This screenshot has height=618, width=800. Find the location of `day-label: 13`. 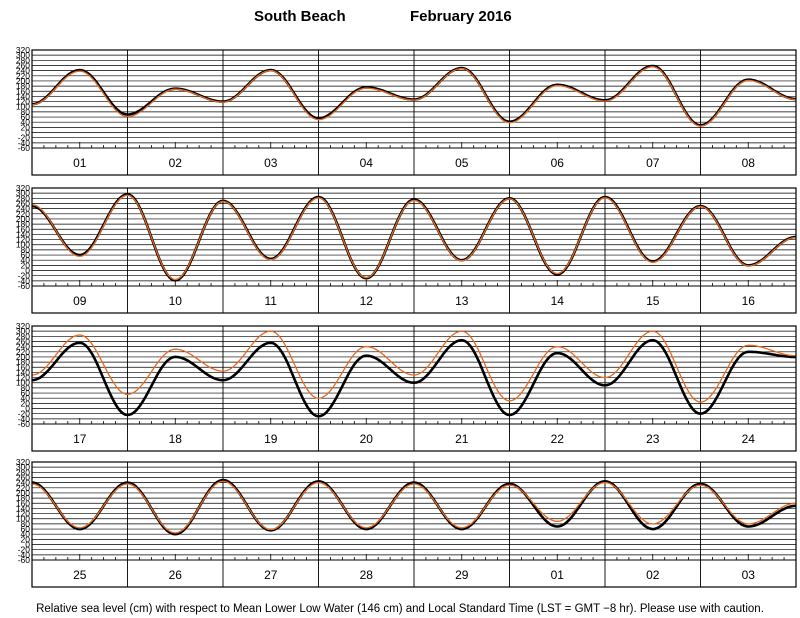

day-label: 13 is located at coordinates (462, 301).